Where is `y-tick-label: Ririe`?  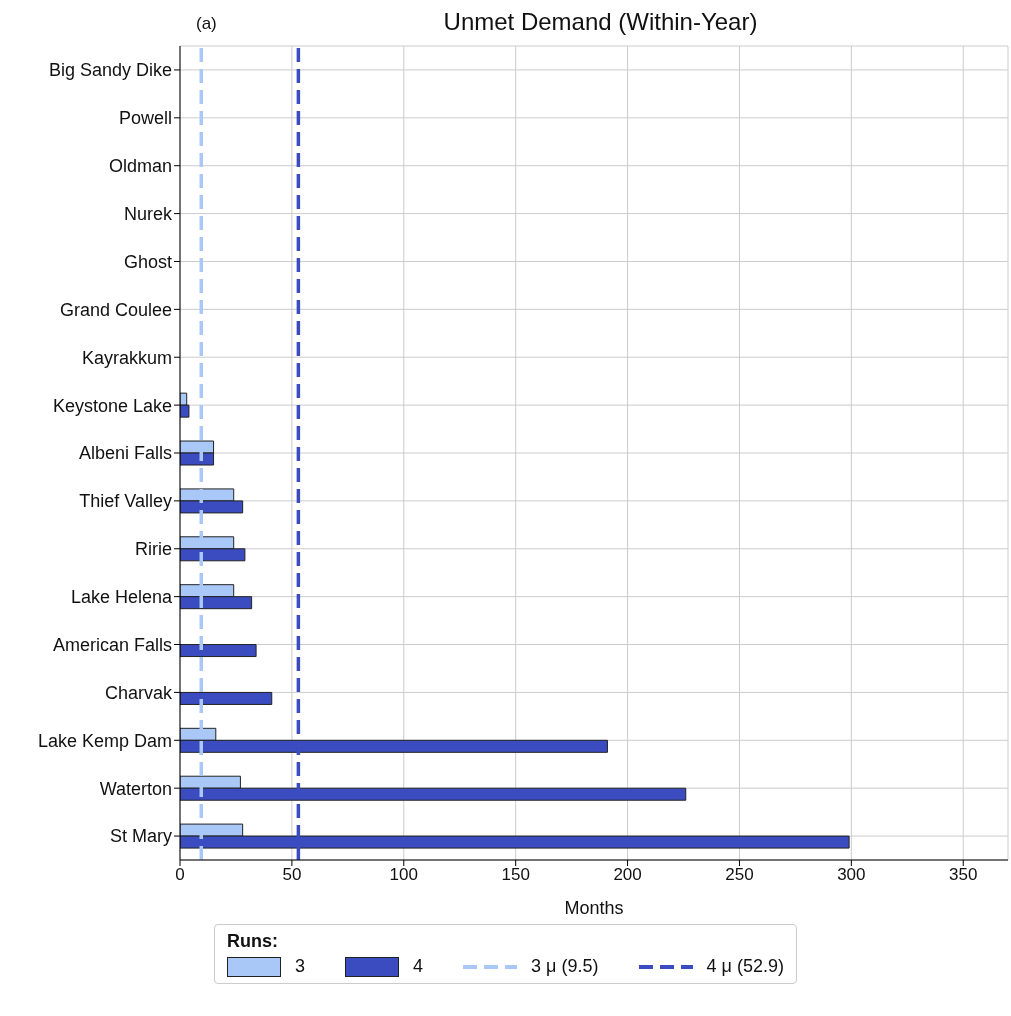
y-tick-label: Ririe is located at coordinates (153, 549).